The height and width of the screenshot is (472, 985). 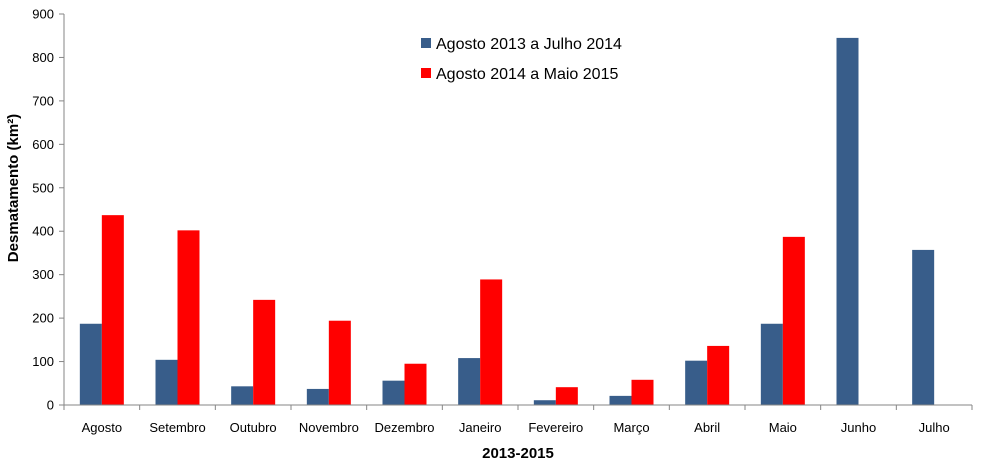 I want to click on bar-series-1-novembro, so click(x=317, y=396).